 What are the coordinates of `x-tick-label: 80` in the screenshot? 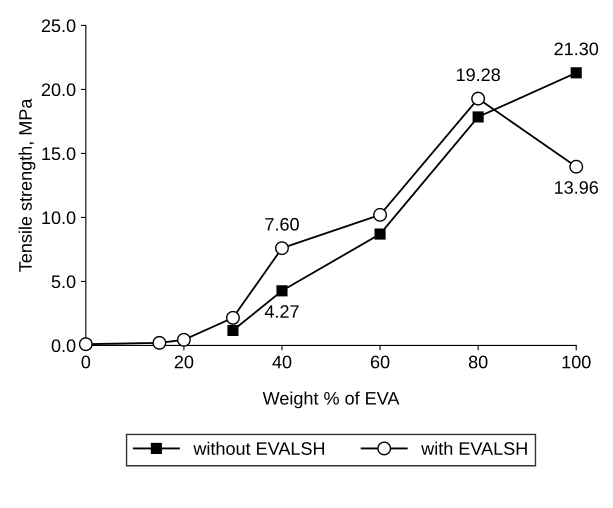 It's located at (478, 362).